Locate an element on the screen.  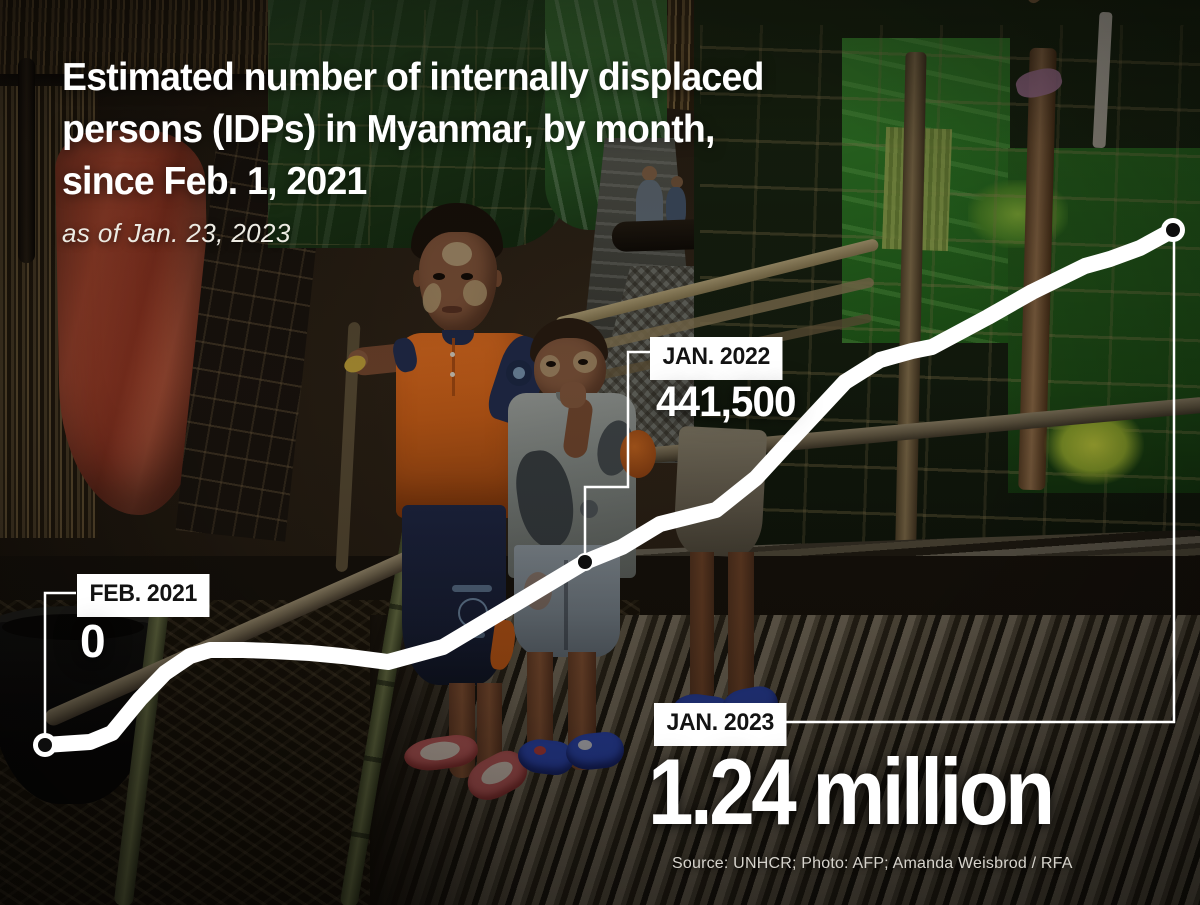
annotation-jan-2023: JAN. 2023 is located at coordinates (723, 724).